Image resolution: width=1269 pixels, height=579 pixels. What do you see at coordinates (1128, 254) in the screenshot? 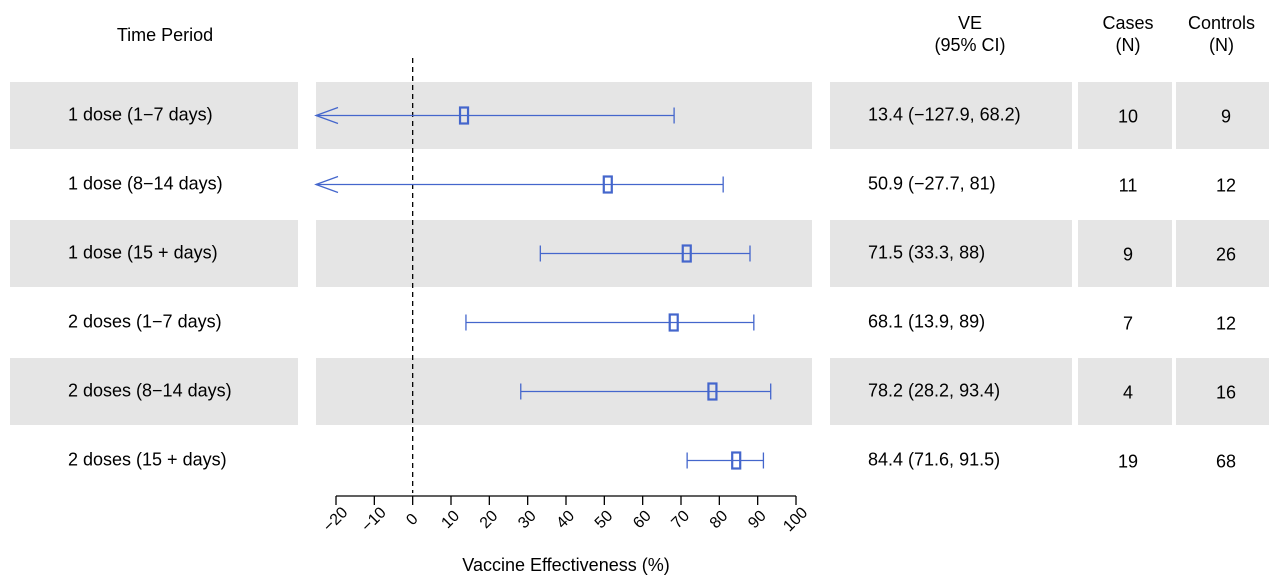
I see `cases-count: 9` at bounding box center [1128, 254].